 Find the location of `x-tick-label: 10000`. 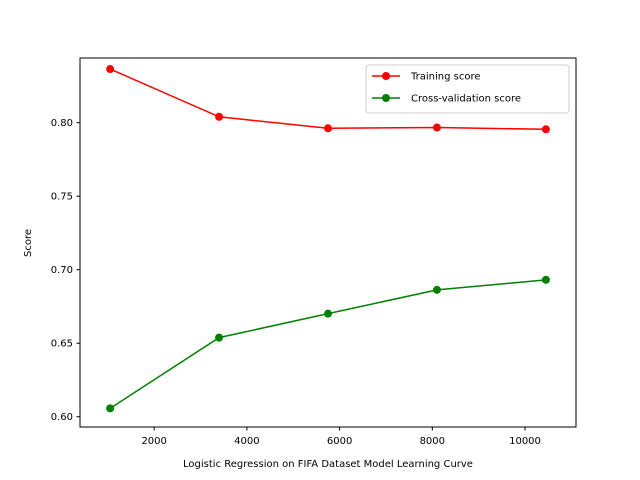

x-tick-label: 10000 is located at coordinates (525, 441).